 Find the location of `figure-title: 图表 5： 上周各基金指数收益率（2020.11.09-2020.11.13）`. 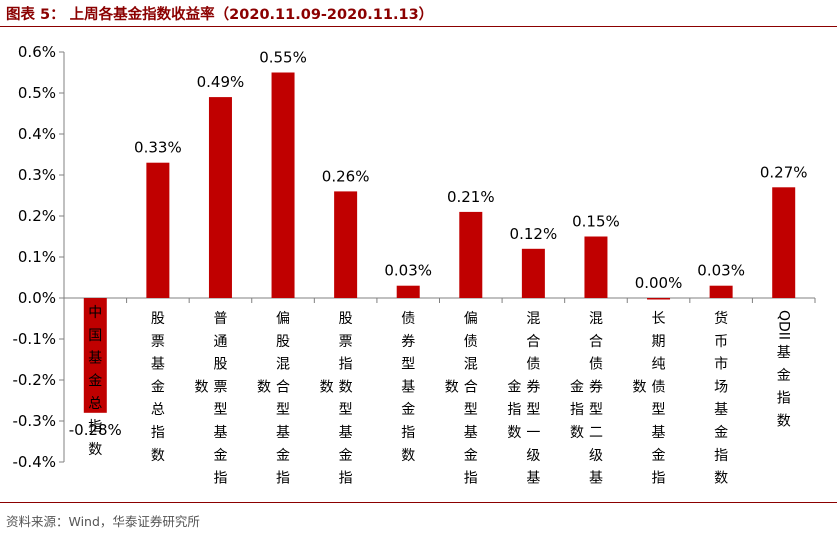

figure-title: 图表 5： 上周各基金指数收益率（2020.11.09-2020.11.13） is located at coordinates (220, 15).